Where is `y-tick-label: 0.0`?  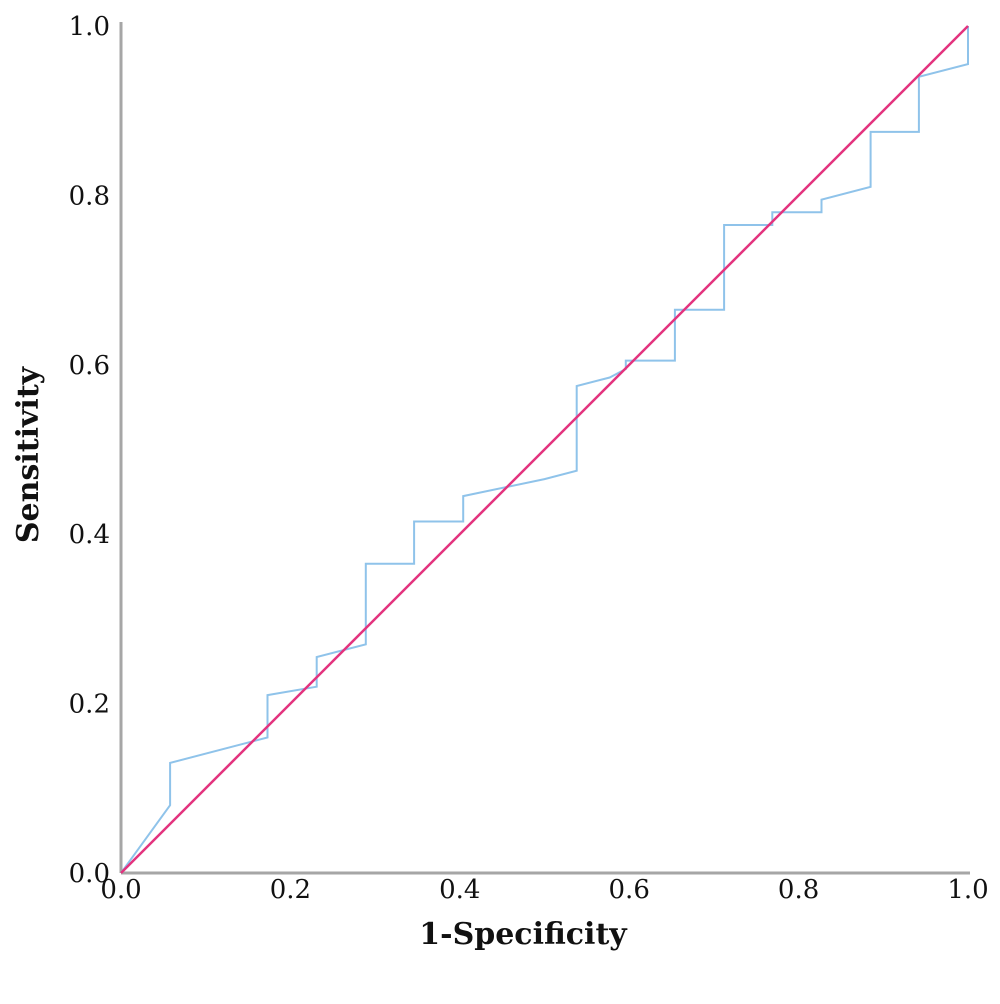 y-tick-label: 0.0 is located at coordinates (89, 874).